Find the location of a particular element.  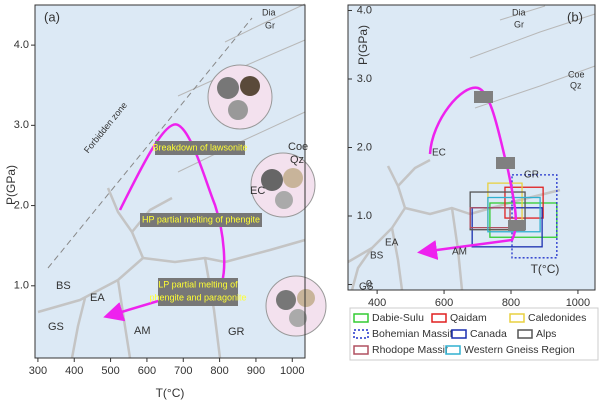

annotation: Breakdown of lawsonite is located at coordinates (199, 147).